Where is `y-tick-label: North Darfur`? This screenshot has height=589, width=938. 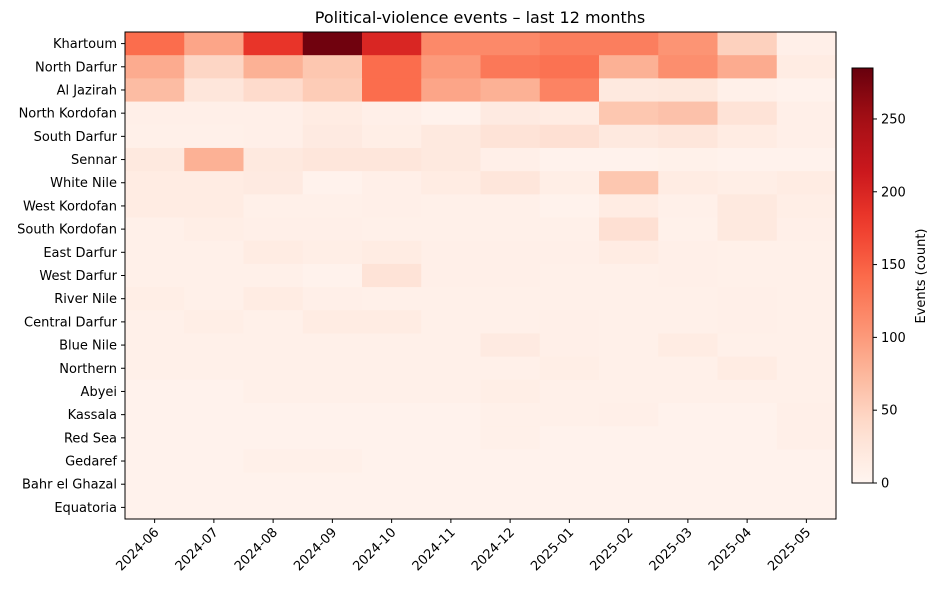 y-tick-label: North Darfur is located at coordinates (76, 67).